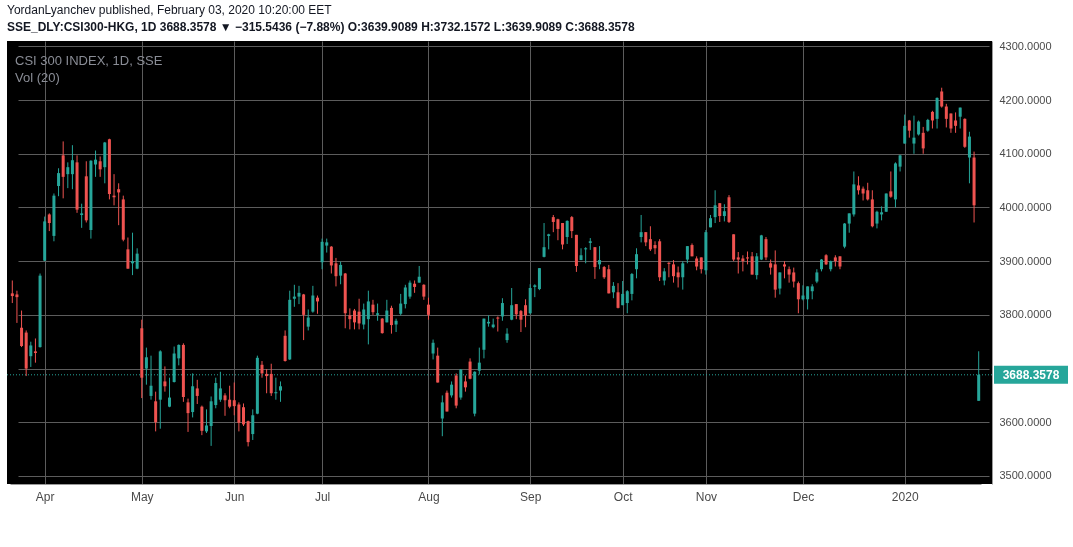 The image size is (1073, 547). Describe the element at coordinates (803, 496) in the screenshot. I see `x-tick-label: Dec` at that location.